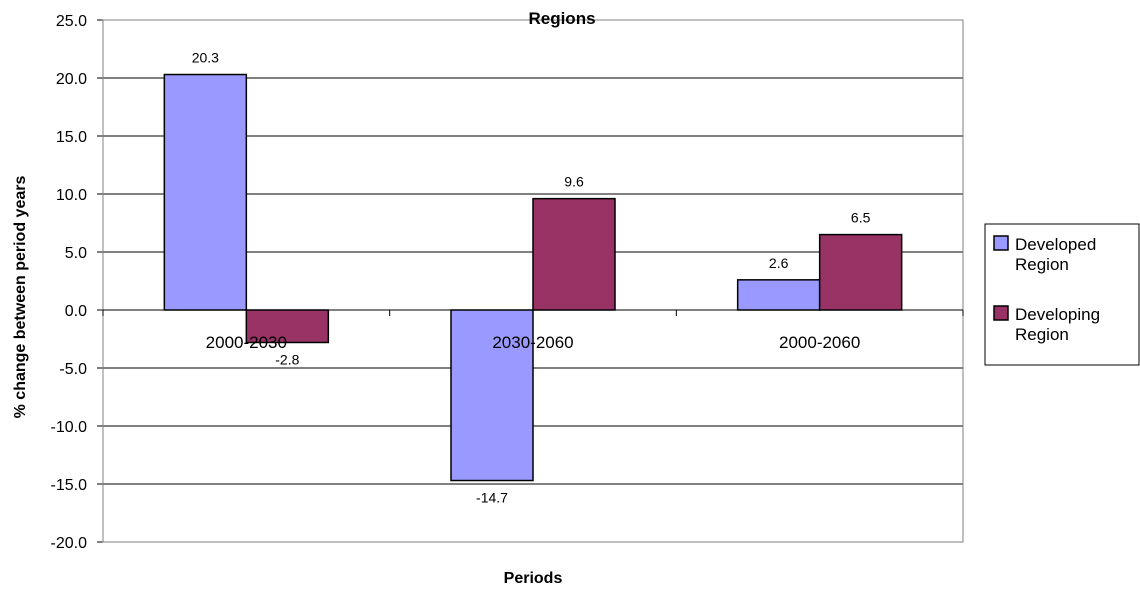 The image size is (1140, 592). What do you see at coordinates (861, 218) in the screenshot?
I see `data-label: 6.5` at bounding box center [861, 218].